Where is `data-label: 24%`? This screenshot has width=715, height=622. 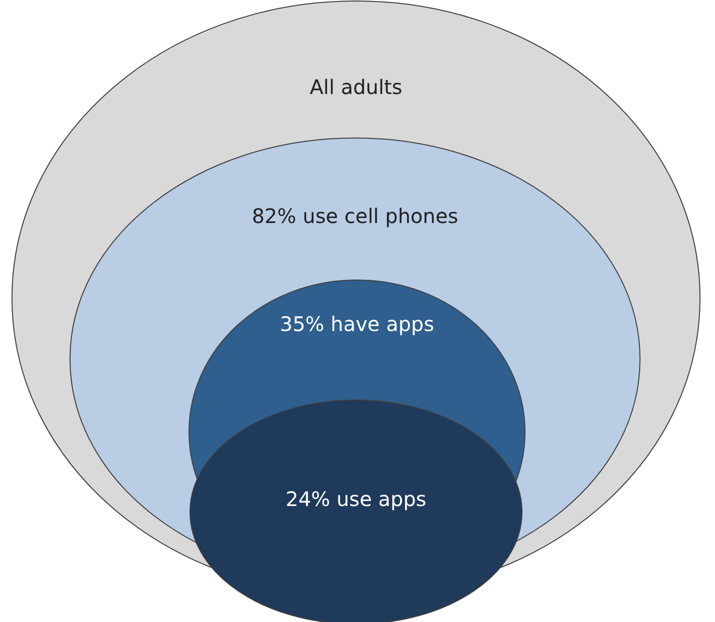 data-label: 24% is located at coordinates (308, 499).